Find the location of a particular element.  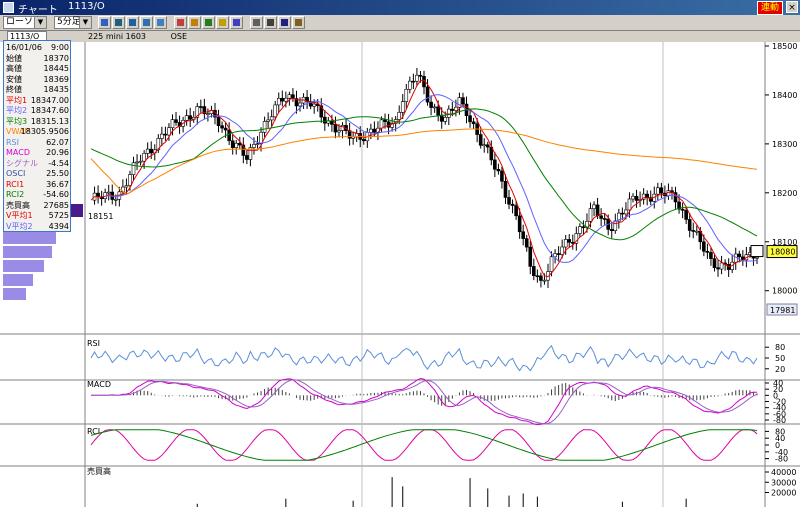

info-label: 売買高 is located at coordinates (18, 205).